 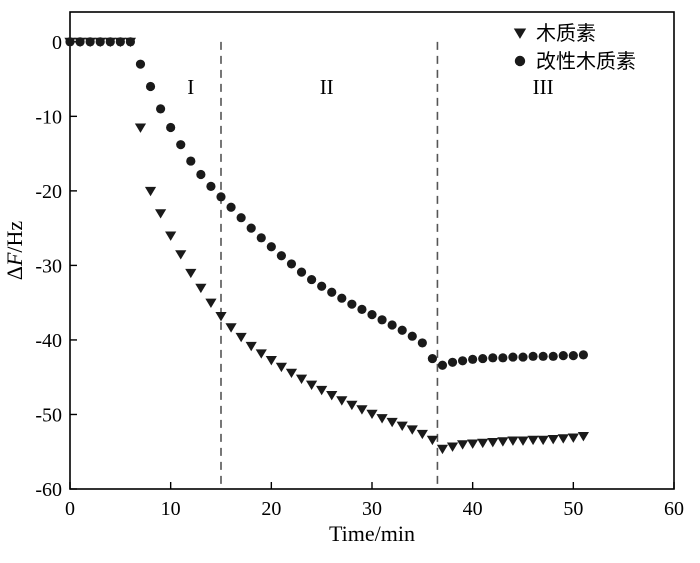 I want to click on y-tick-label: -10, so click(x=48, y=117).